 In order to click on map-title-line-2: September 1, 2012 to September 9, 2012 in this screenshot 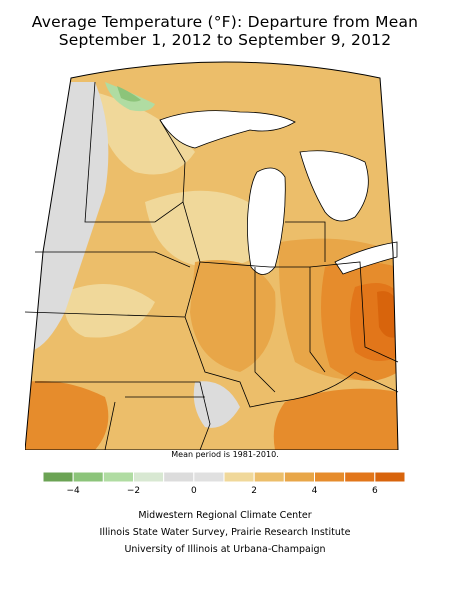, I will do `click(225, 40)`.